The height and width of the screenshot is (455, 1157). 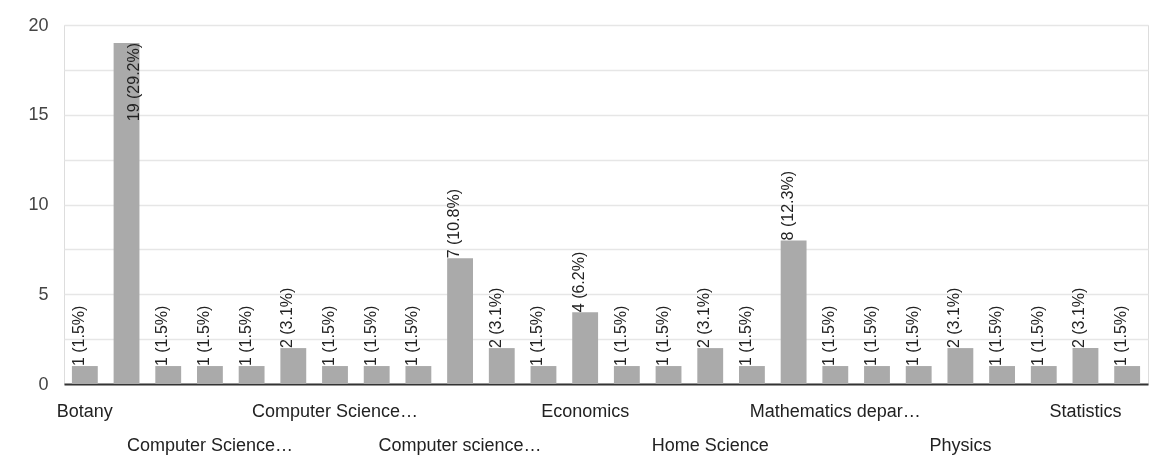 What do you see at coordinates (579, 282) in the screenshot?
I see `data-label: 4 (6.2%)` at bounding box center [579, 282].